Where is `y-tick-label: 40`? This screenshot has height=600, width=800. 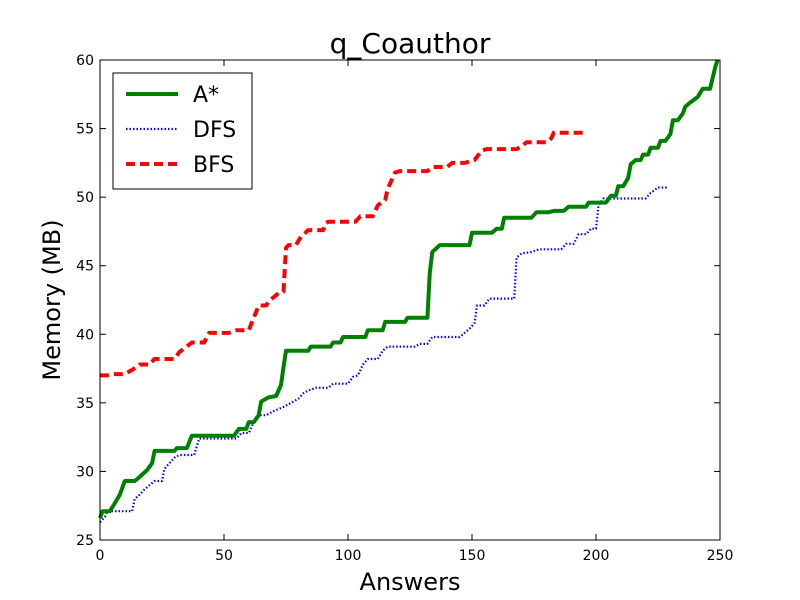 y-tick-label: 40 is located at coordinates (85, 335).